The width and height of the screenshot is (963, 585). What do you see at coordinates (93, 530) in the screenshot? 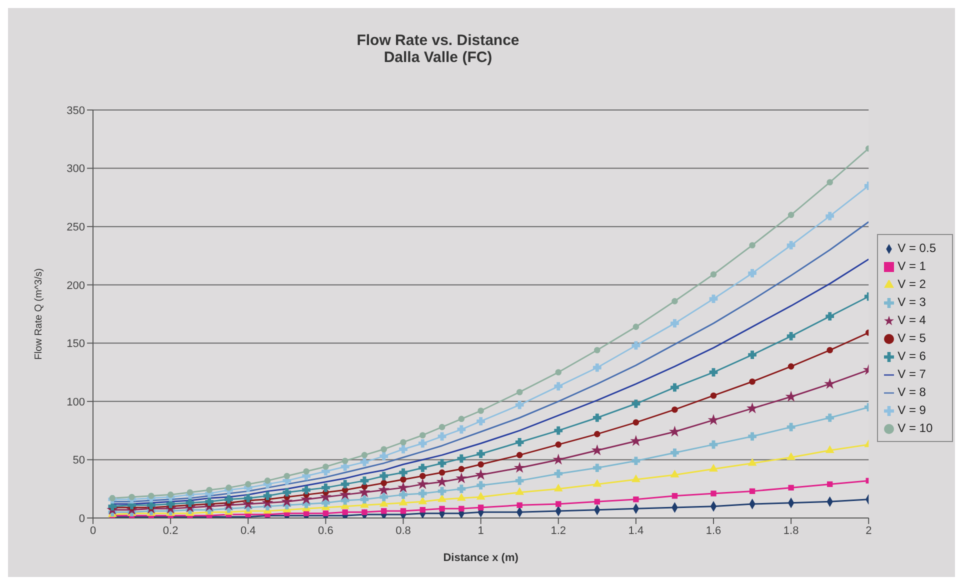
I see `x-tick-label: 0` at bounding box center [93, 530].